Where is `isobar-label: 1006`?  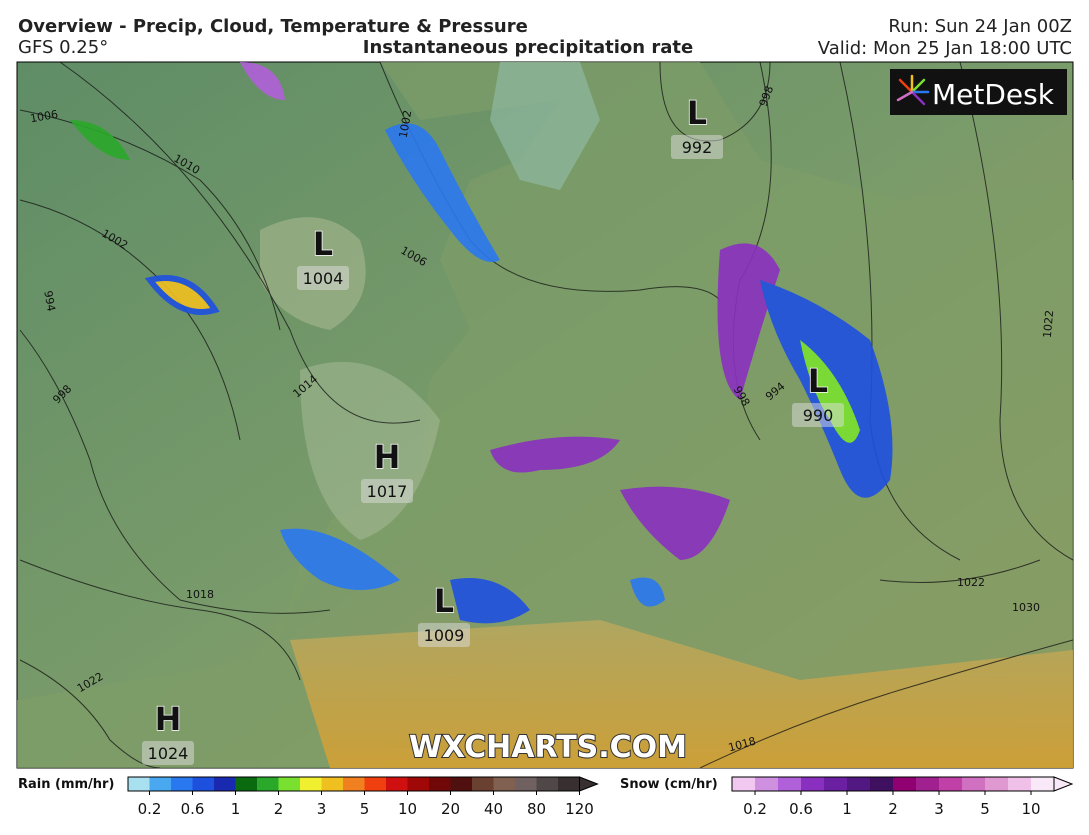
isobar-label: 1006 is located at coordinates (44, 117).